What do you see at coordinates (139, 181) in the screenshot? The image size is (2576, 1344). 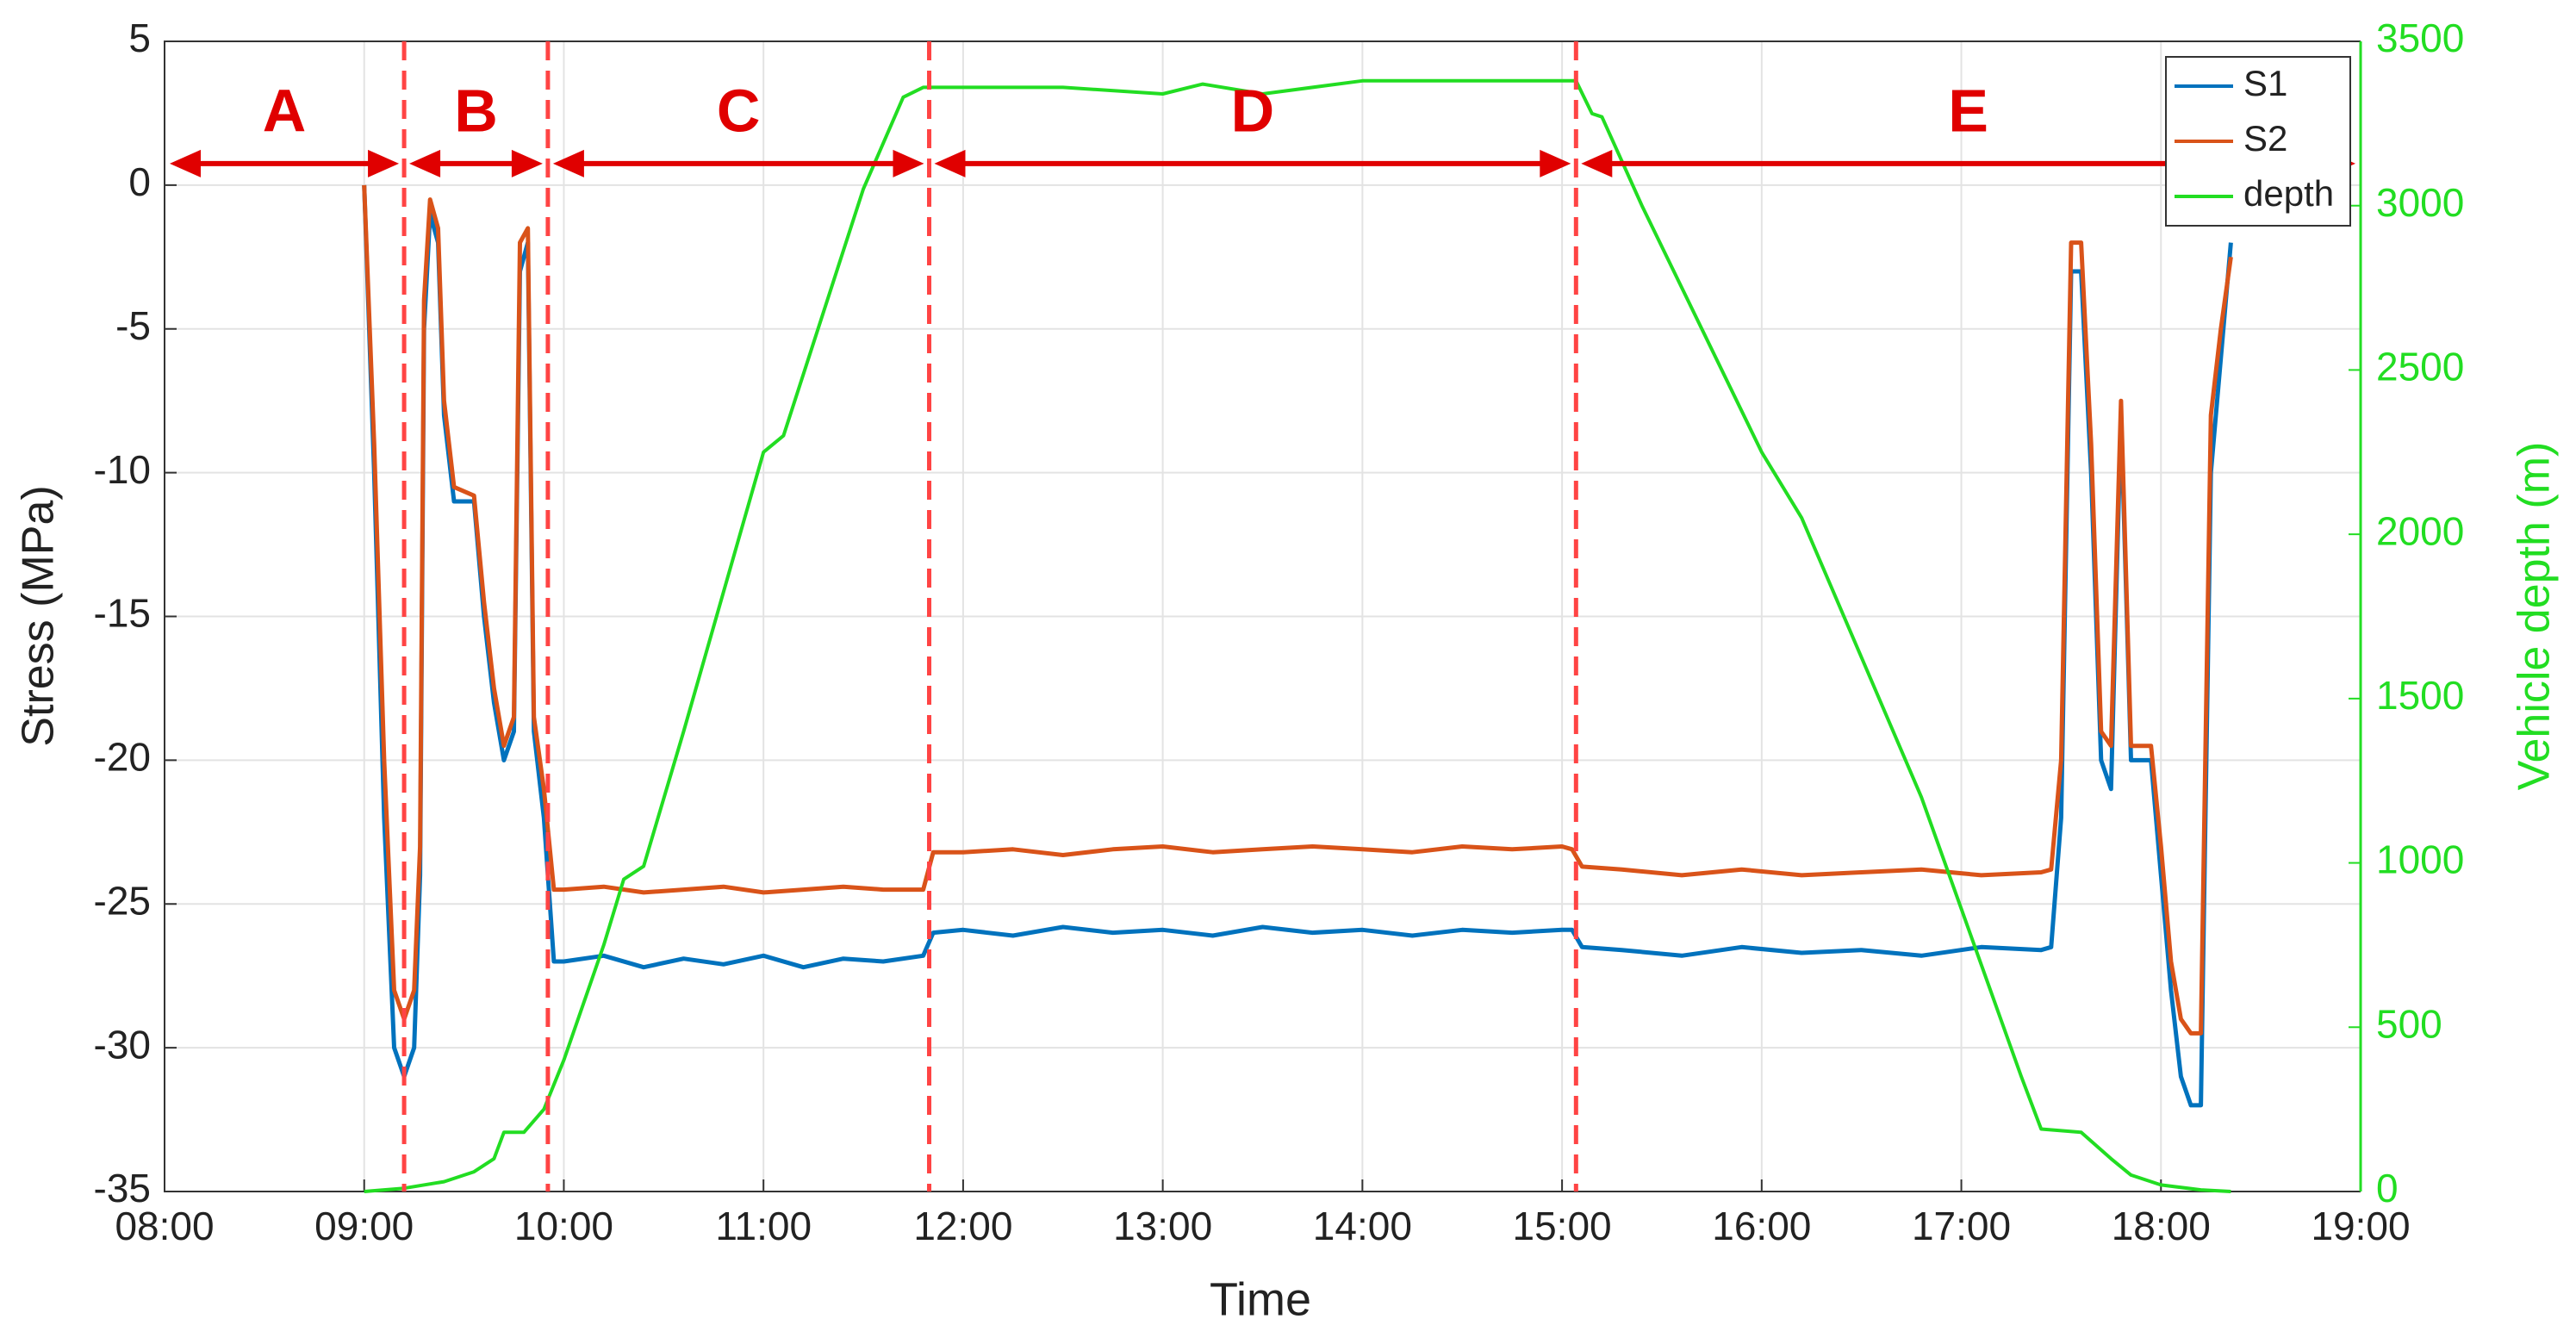 I see `y-tick-label: 0` at bounding box center [139, 181].